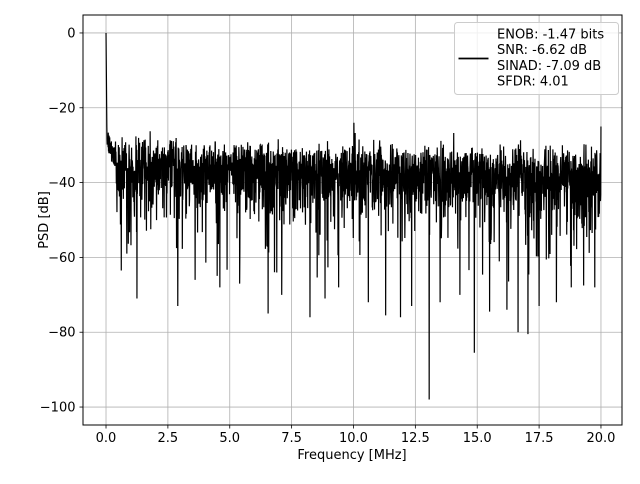 The width and height of the screenshot is (640, 484). Describe the element at coordinates (58, 220) in the screenshot. I see `y-tick-labels: 0 −20 −40 −60 −80 −100` at that location.